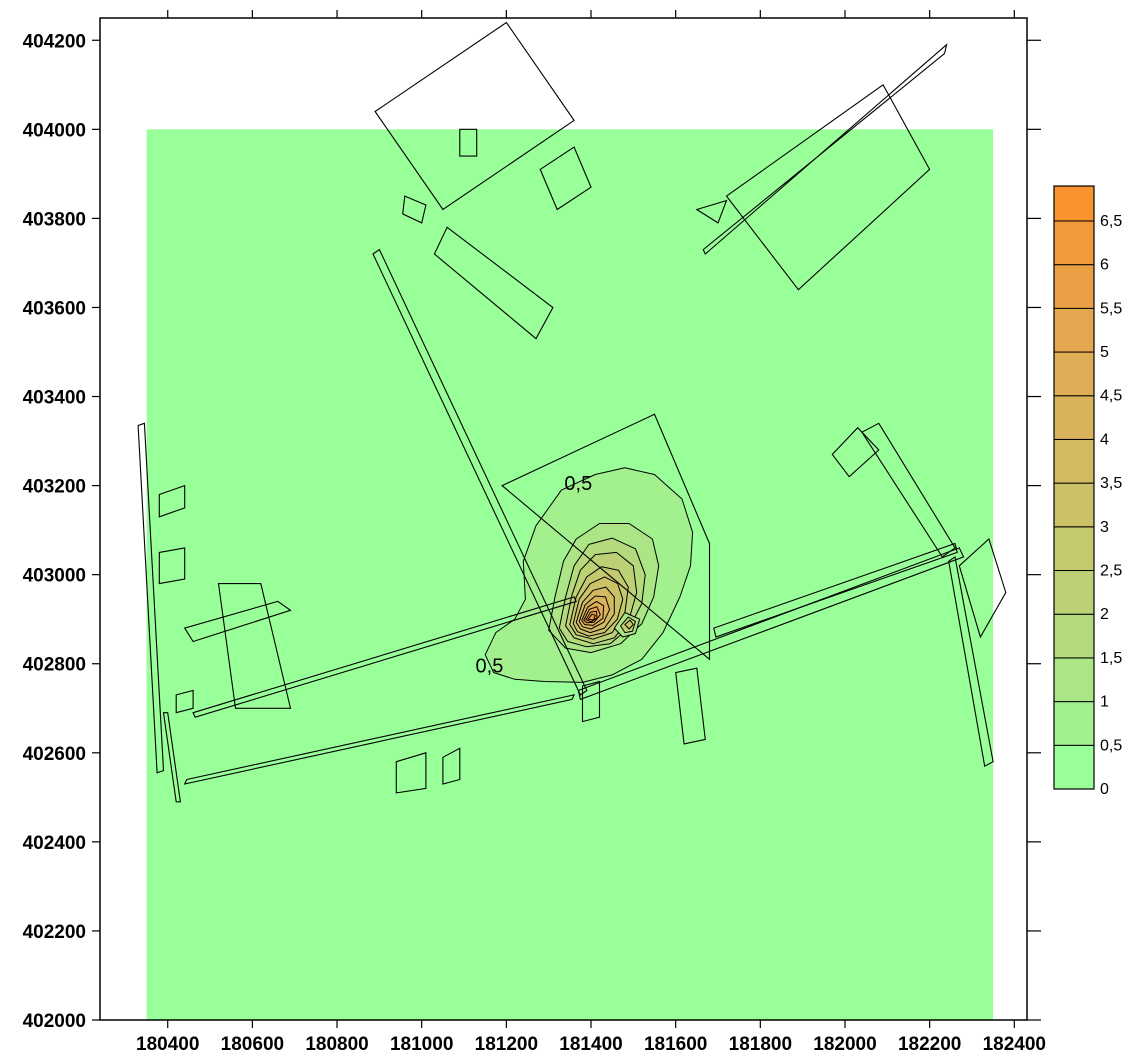 The image size is (1134, 1061). Describe the element at coordinates (54, 219) in the screenshot. I see `y-tick-label-9: 403800` at that location.